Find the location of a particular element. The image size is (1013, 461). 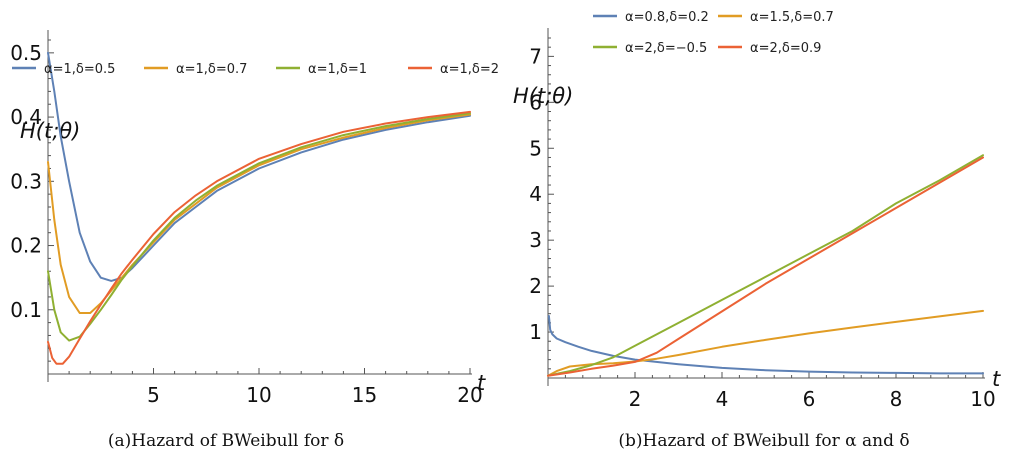

y-tick-label: 2 is located at coordinates (535, 286).